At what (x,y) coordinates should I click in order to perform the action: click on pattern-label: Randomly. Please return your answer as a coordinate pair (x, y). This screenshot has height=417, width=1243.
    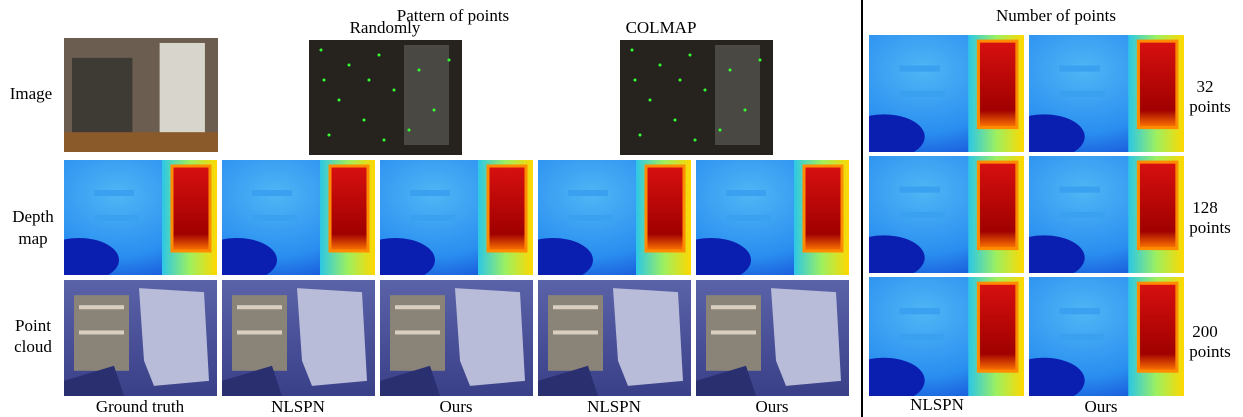
    Looking at the image, I should click on (385, 27).